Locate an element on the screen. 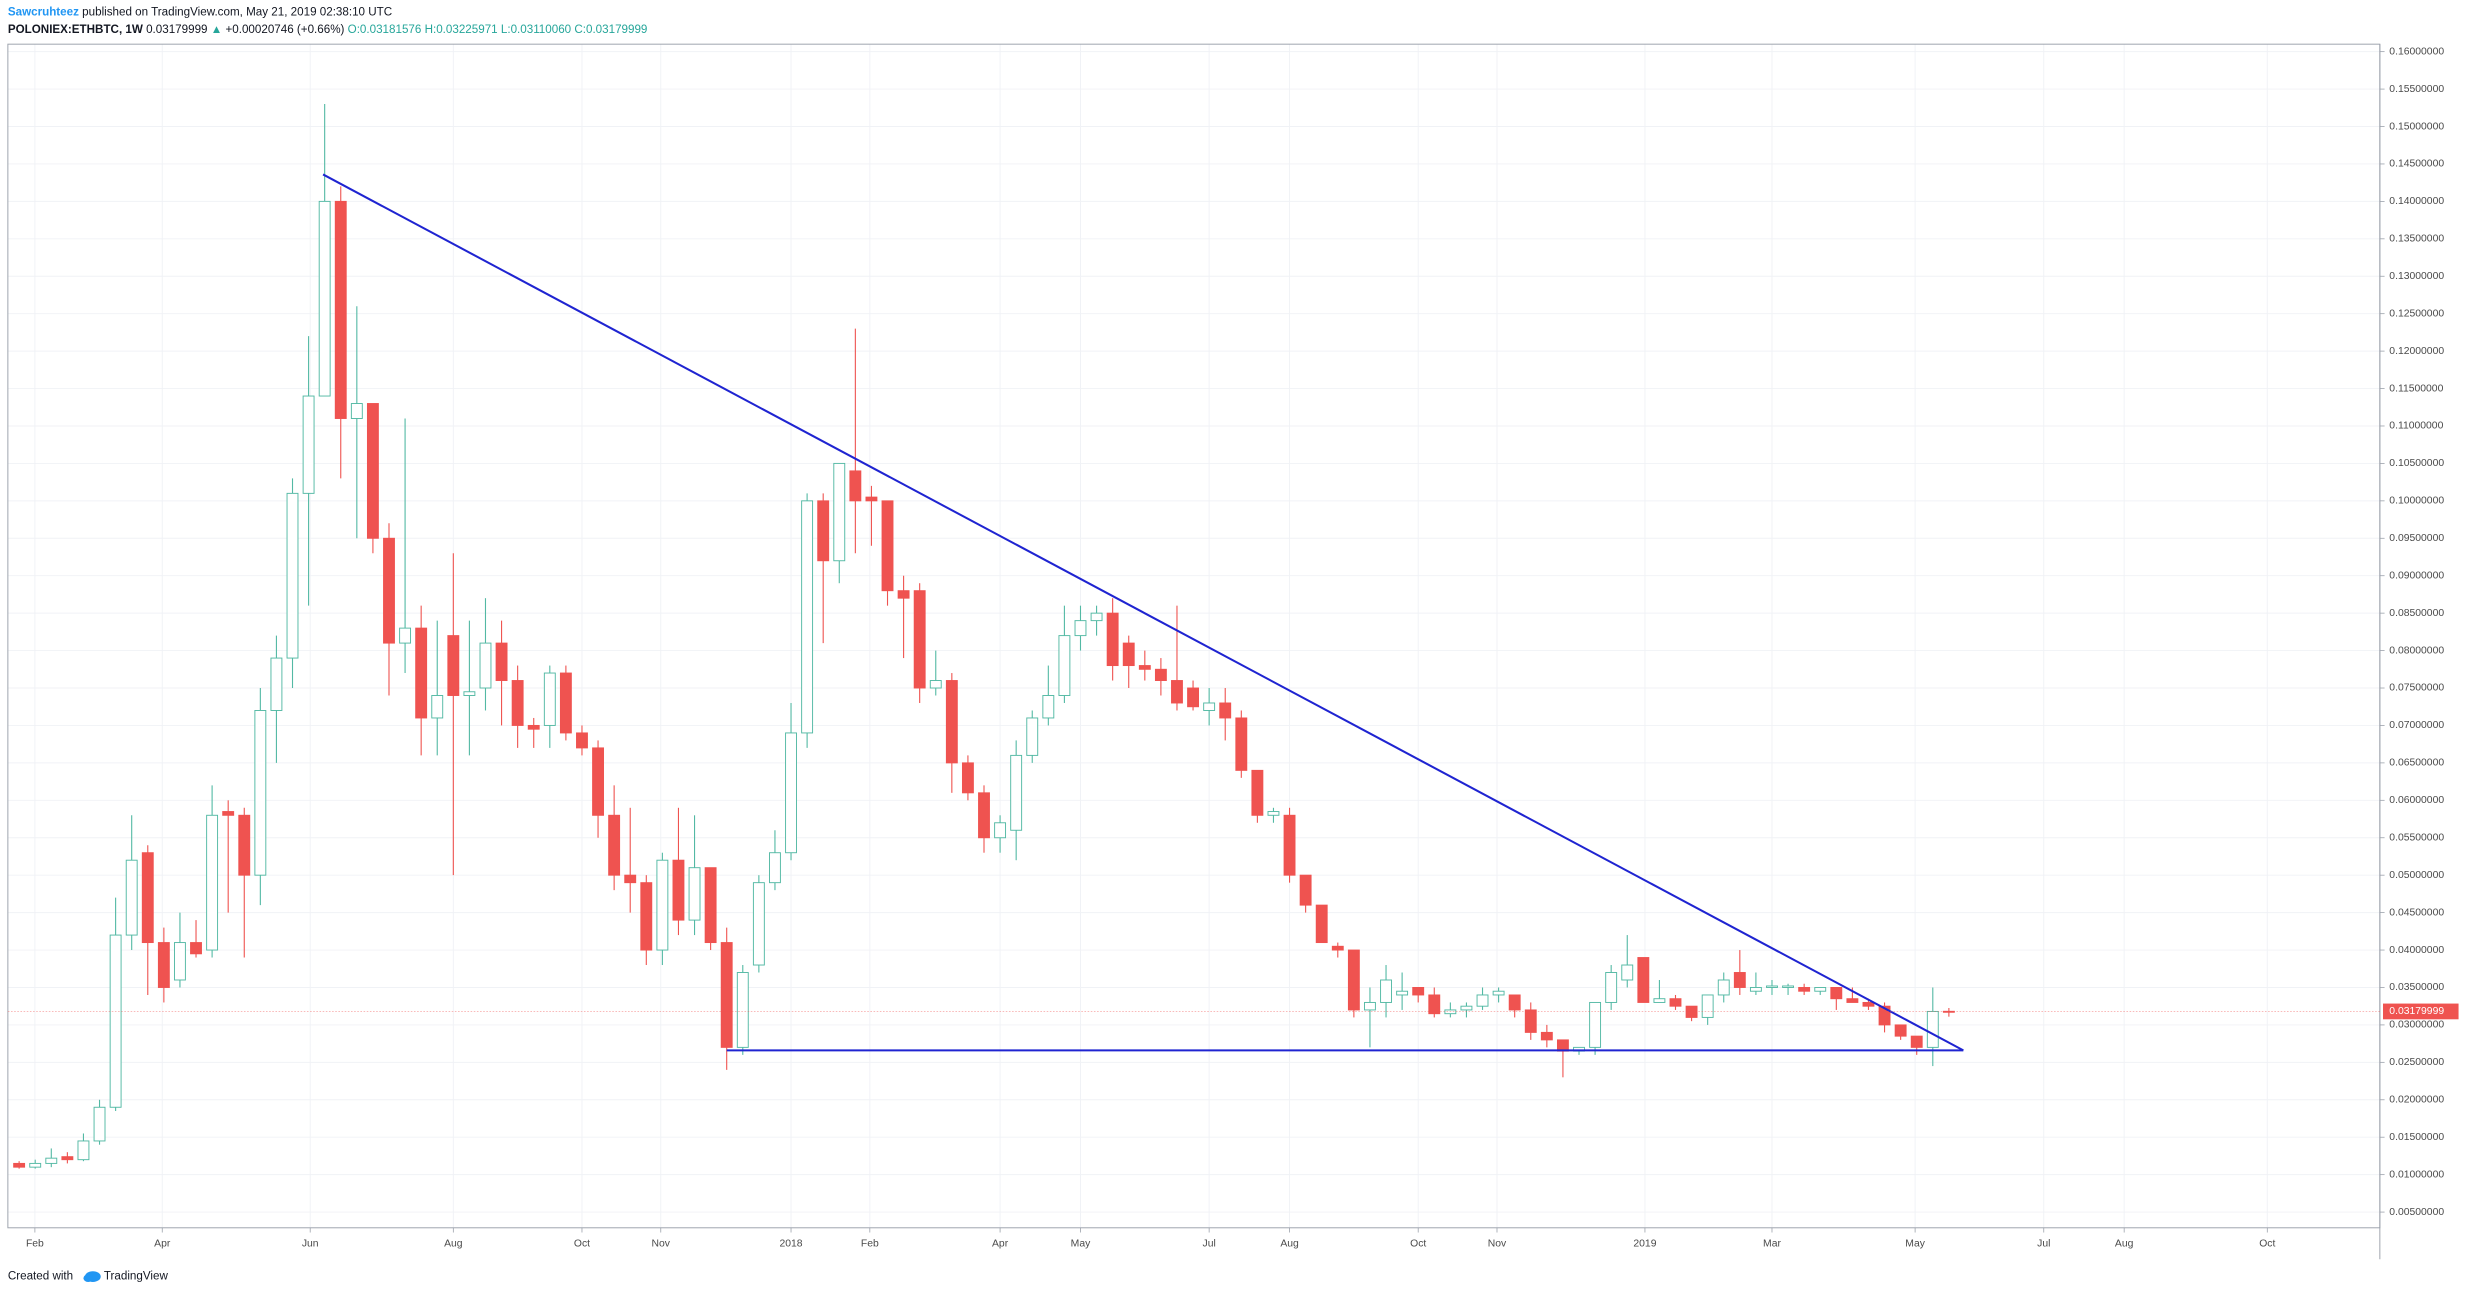  logo is located at coordinates (92, 1276).